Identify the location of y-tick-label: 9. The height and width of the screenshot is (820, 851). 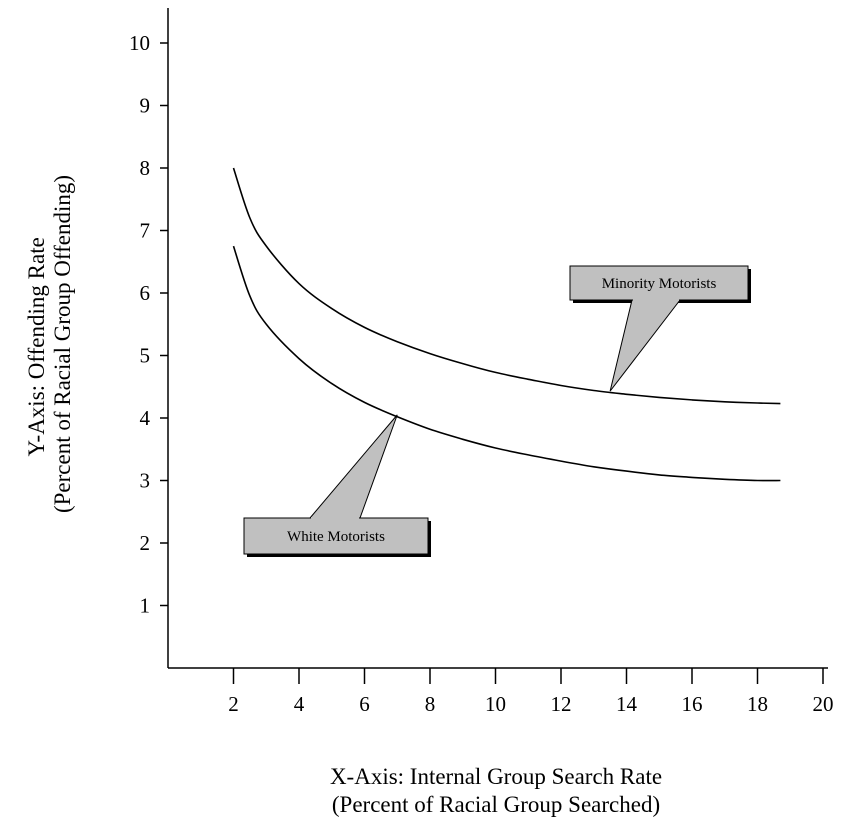
(145, 106).